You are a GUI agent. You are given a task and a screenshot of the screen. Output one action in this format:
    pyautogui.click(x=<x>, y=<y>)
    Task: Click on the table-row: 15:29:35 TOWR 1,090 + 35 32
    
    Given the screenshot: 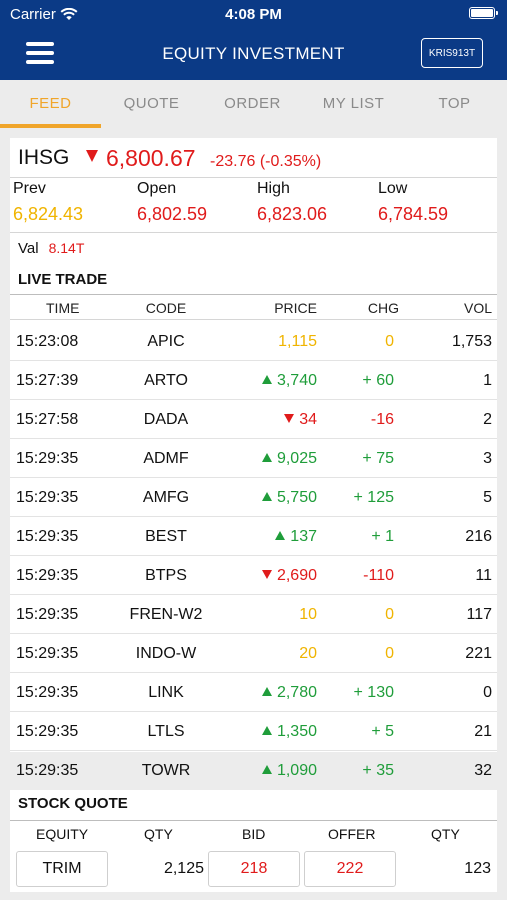 What is the action you would take?
    pyautogui.click(x=253, y=771)
    